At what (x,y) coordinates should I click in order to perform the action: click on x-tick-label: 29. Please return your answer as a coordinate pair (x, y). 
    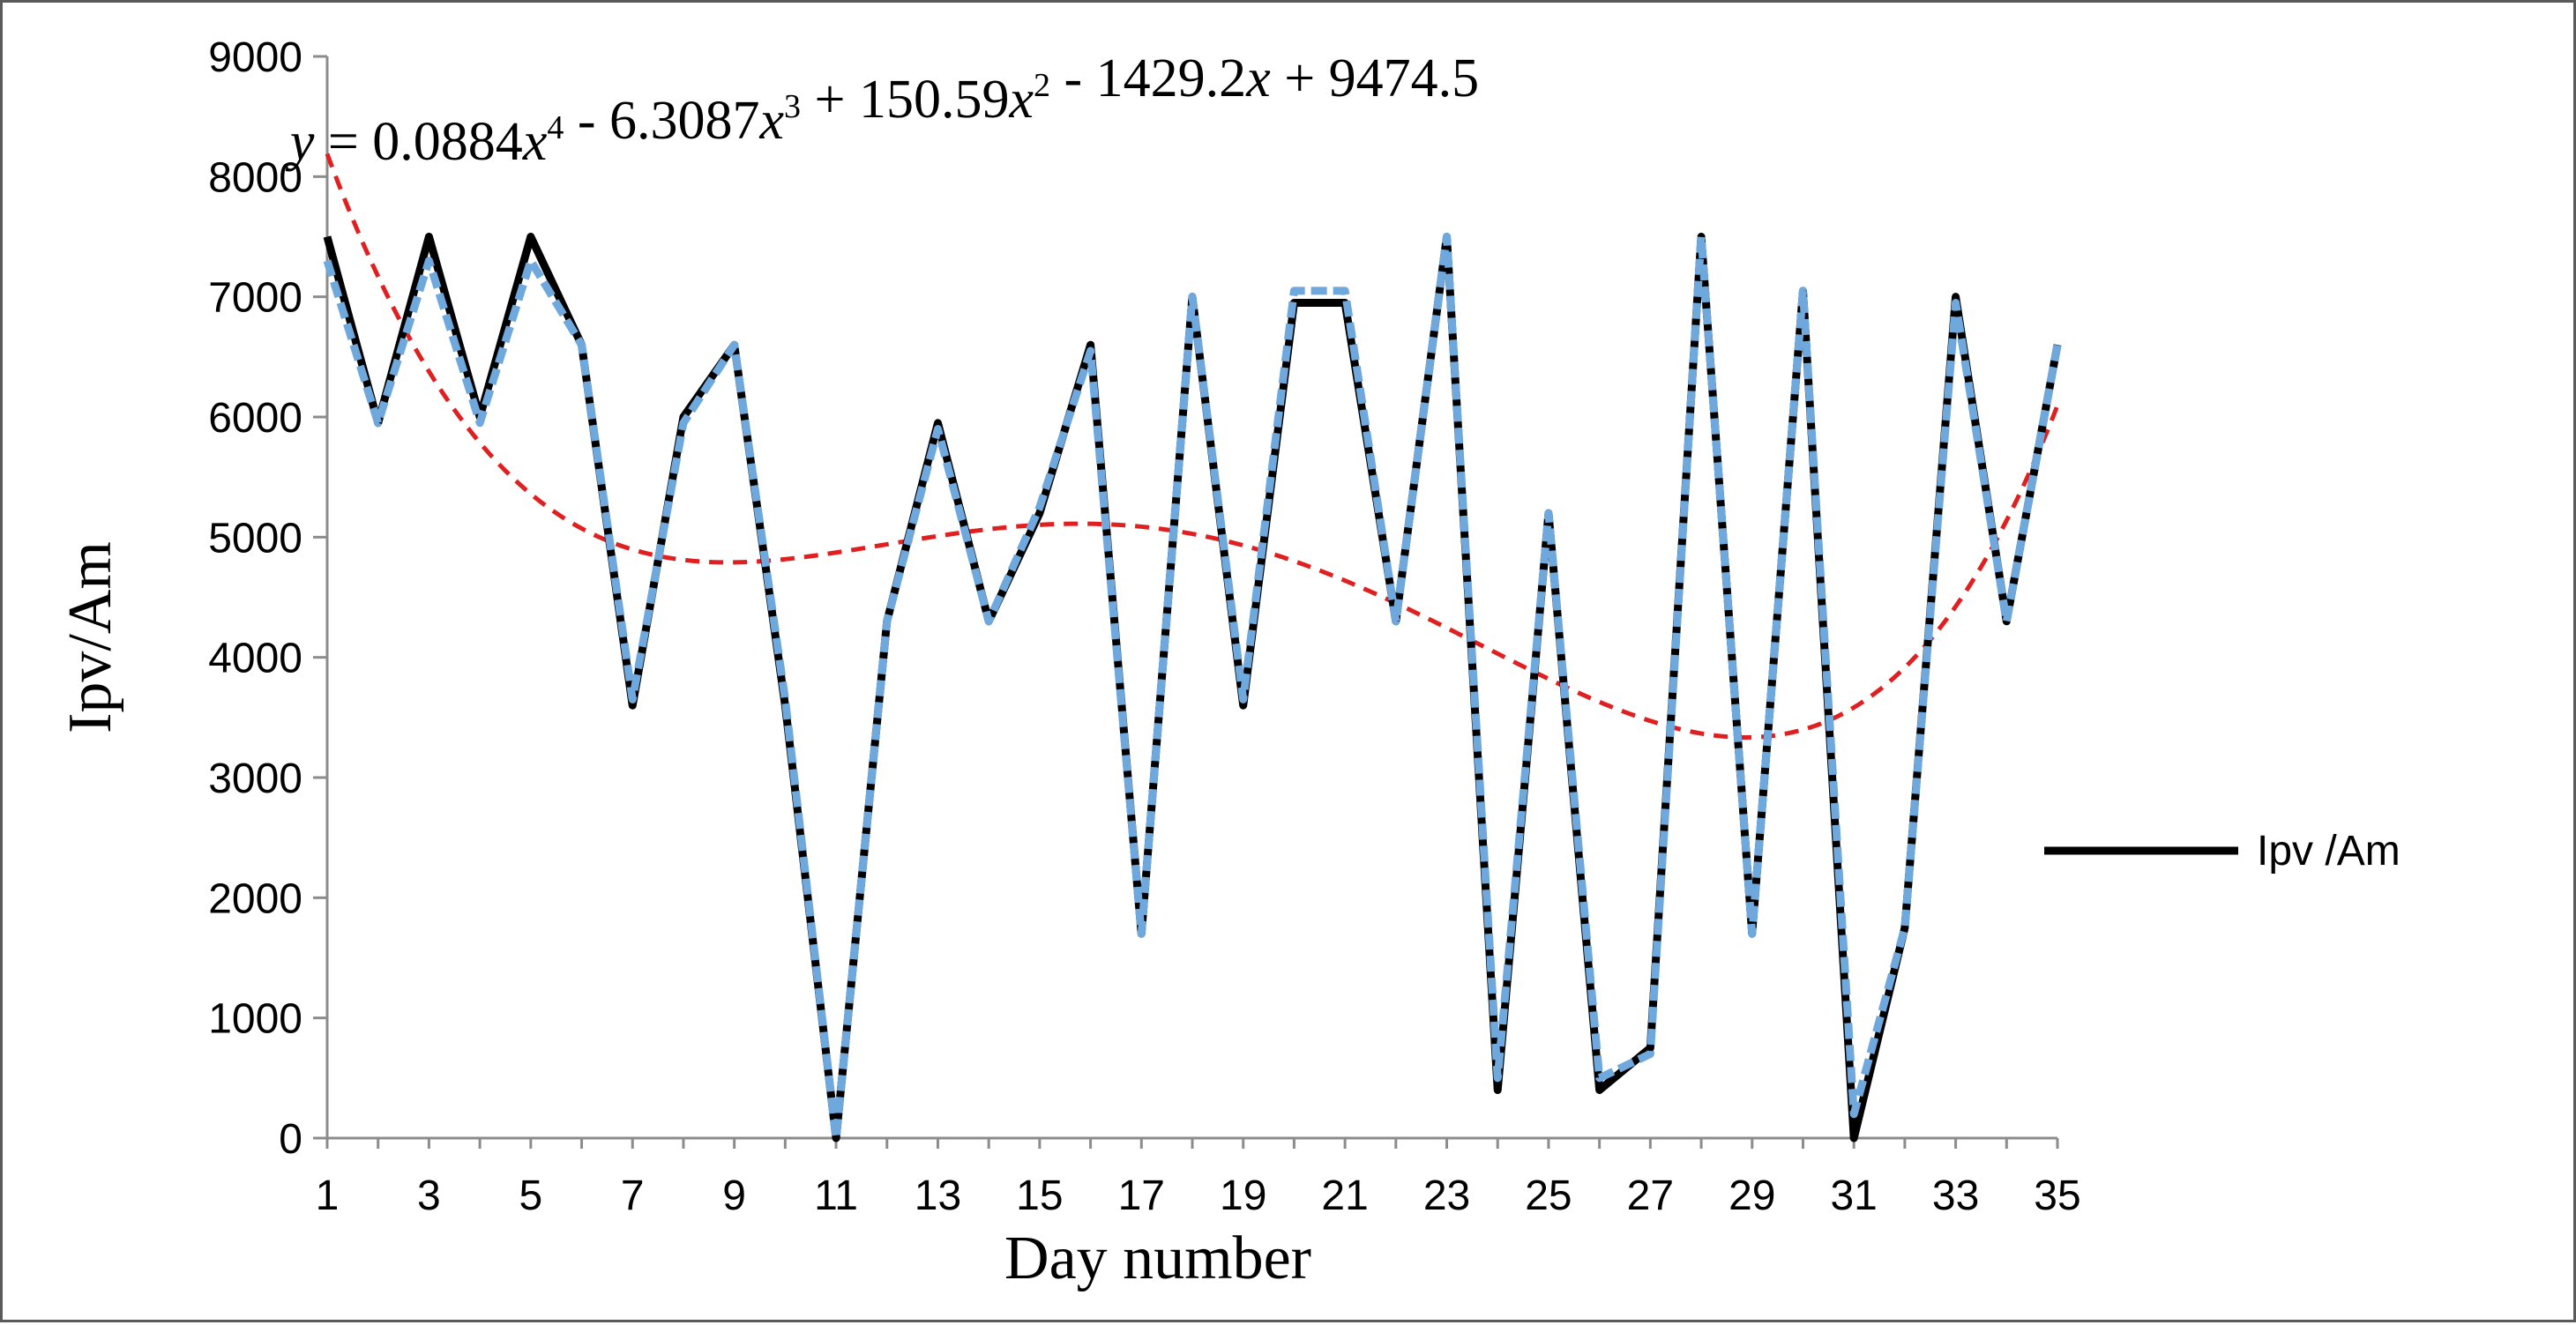
    Looking at the image, I should click on (1752, 1195).